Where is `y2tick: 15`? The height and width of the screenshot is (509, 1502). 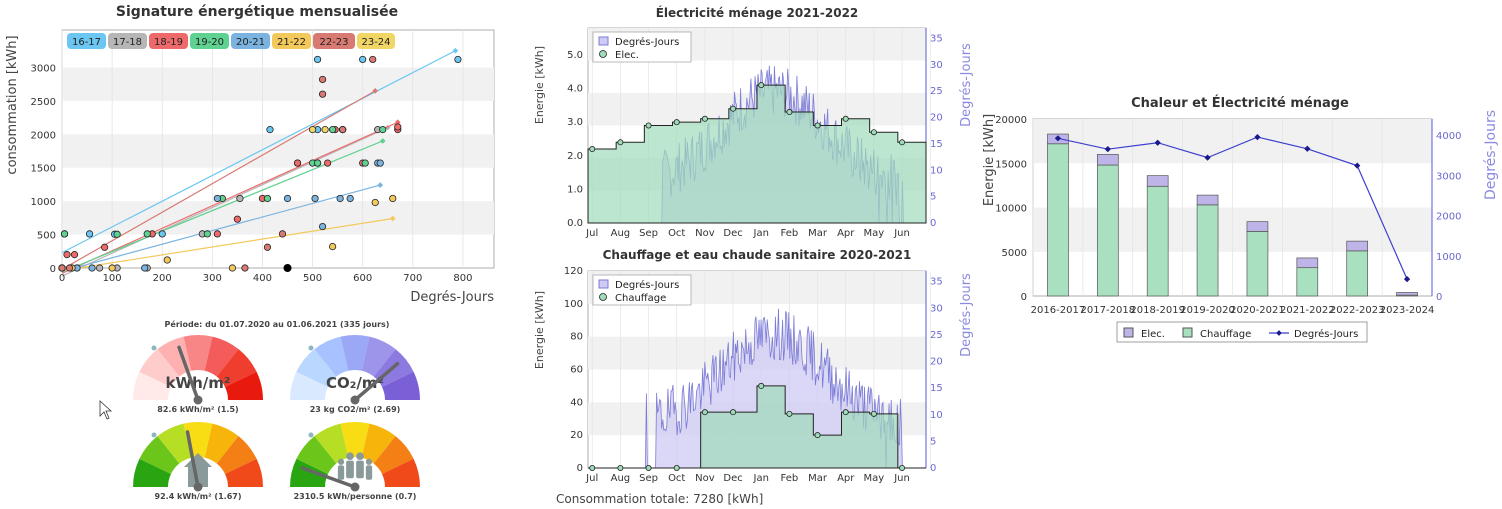 y2tick: 15 is located at coordinates (936, 388).